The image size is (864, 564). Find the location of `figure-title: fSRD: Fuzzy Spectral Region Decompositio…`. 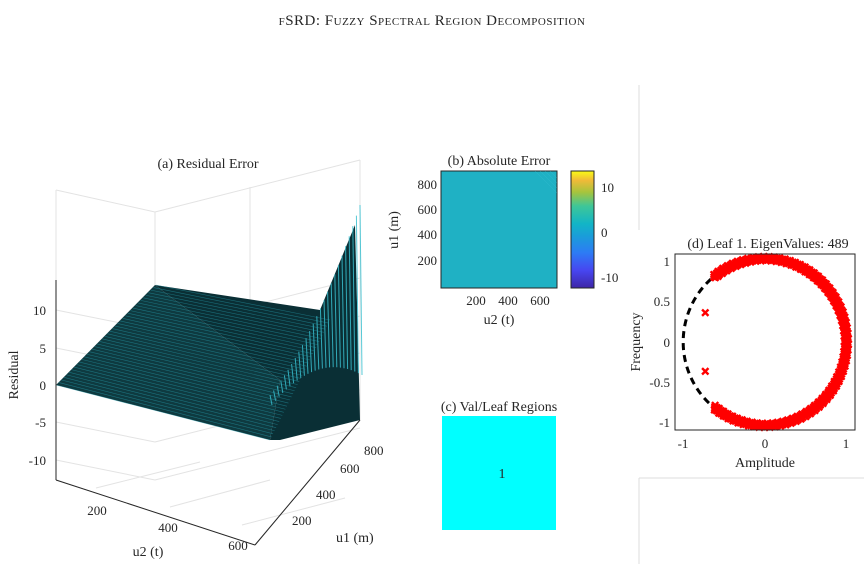

figure-title: fSRD: Fuzzy Spectral Region Decompositio… is located at coordinates (432, 21).